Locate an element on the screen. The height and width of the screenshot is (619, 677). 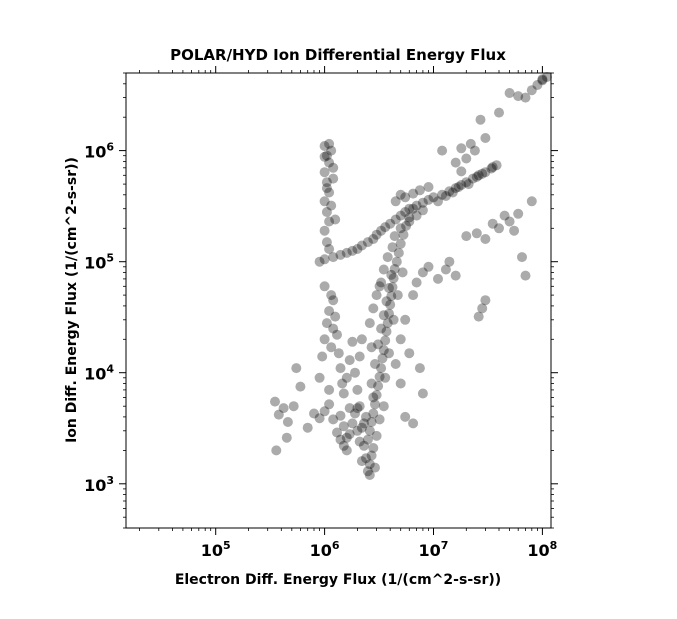
x-tick-label: 108 is located at coordinates (542, 549).